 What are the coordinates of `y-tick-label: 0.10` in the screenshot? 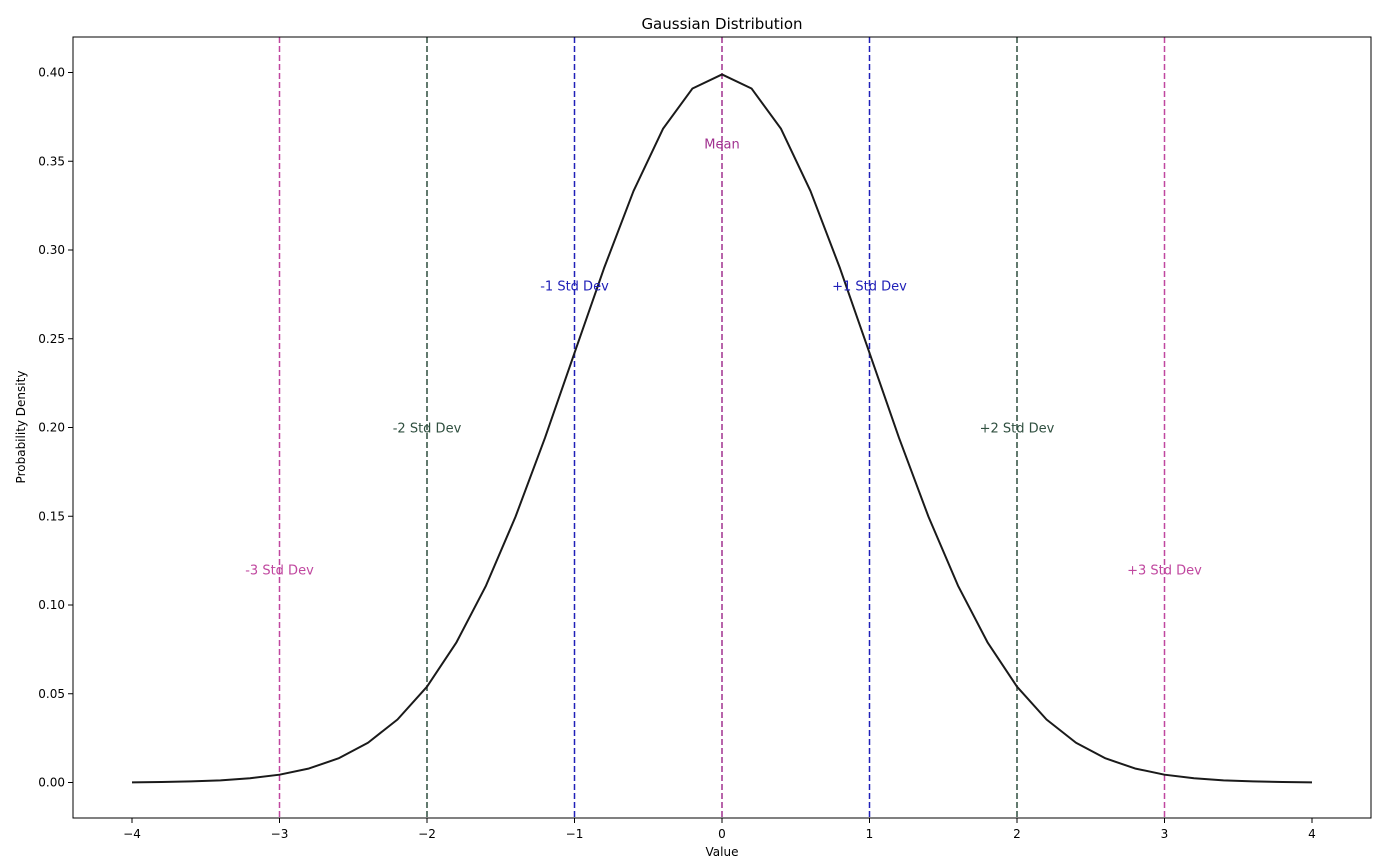 It's located at (51, 605).